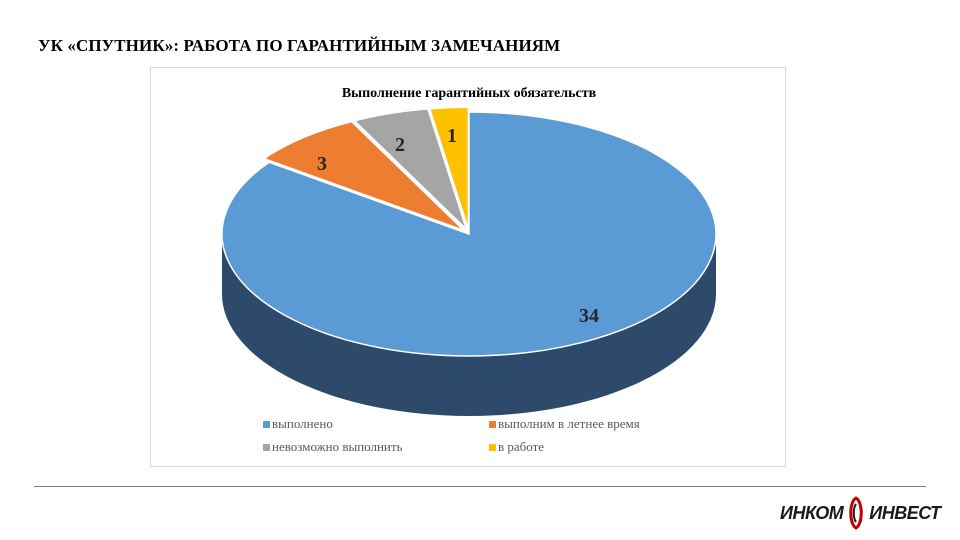  I want to click on legend-item-0: выполнено, so click(298, 424).